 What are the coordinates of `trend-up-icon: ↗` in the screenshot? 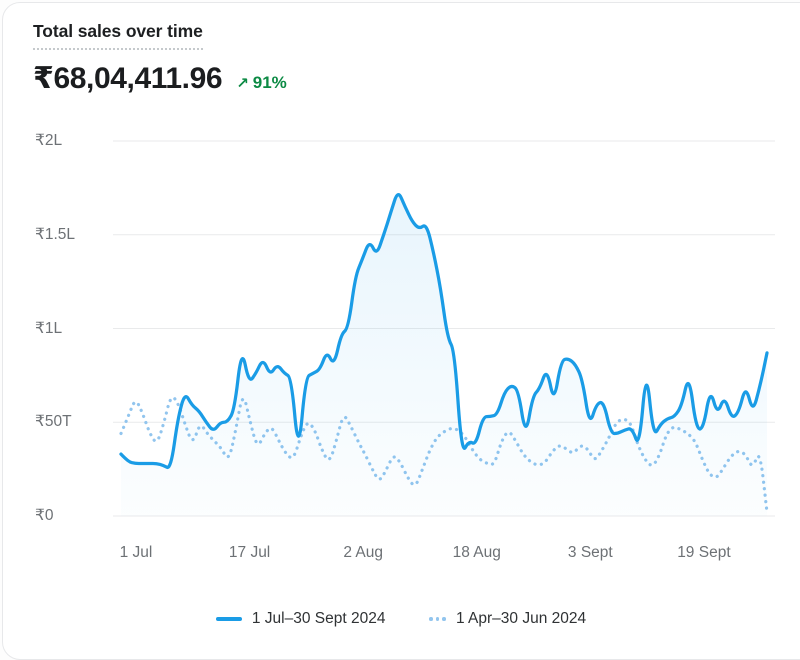 It's located at (242, 83).